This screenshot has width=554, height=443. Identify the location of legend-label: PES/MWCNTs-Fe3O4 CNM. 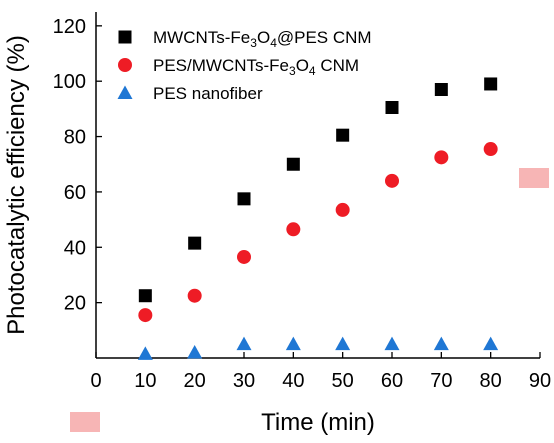
(256, 67).